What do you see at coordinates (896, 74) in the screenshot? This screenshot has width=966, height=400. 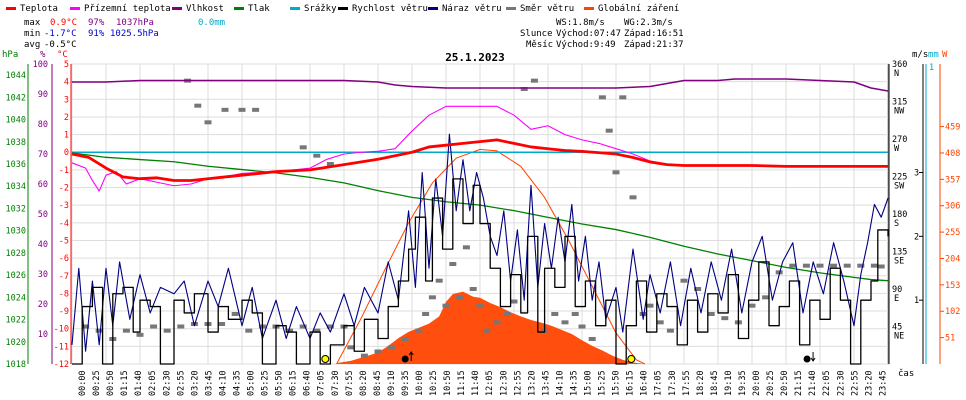 I see `tick-dir-compass: N` at bounding box center [896, 74].